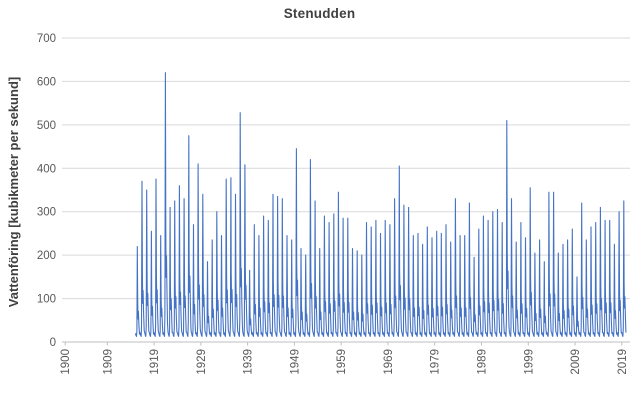  Describe the element at coordinates (576, 362) in the screenshot. I see `x-tick-label: 2009` at that location.